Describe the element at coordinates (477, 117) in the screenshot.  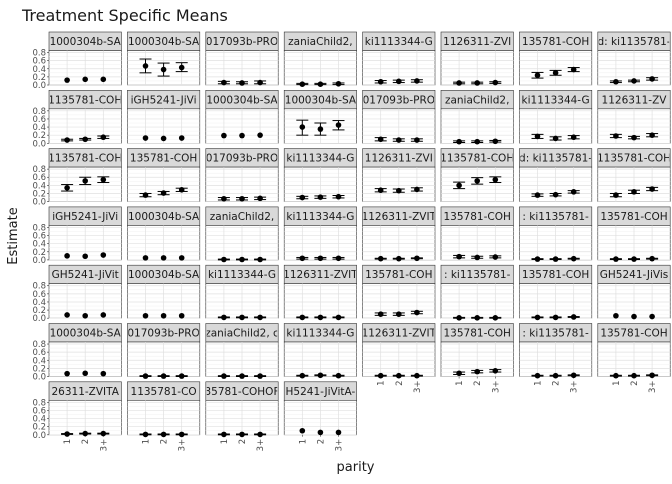
I see `facet-panel: zaniaChild2,` at that location.